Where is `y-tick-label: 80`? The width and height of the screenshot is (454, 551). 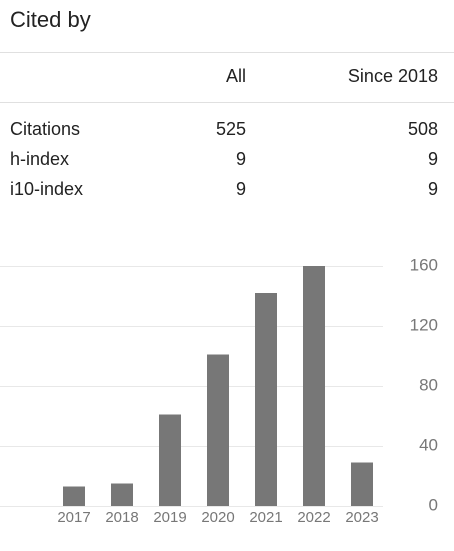 y-tick-label: 80 is located at coordinates (428, 384).